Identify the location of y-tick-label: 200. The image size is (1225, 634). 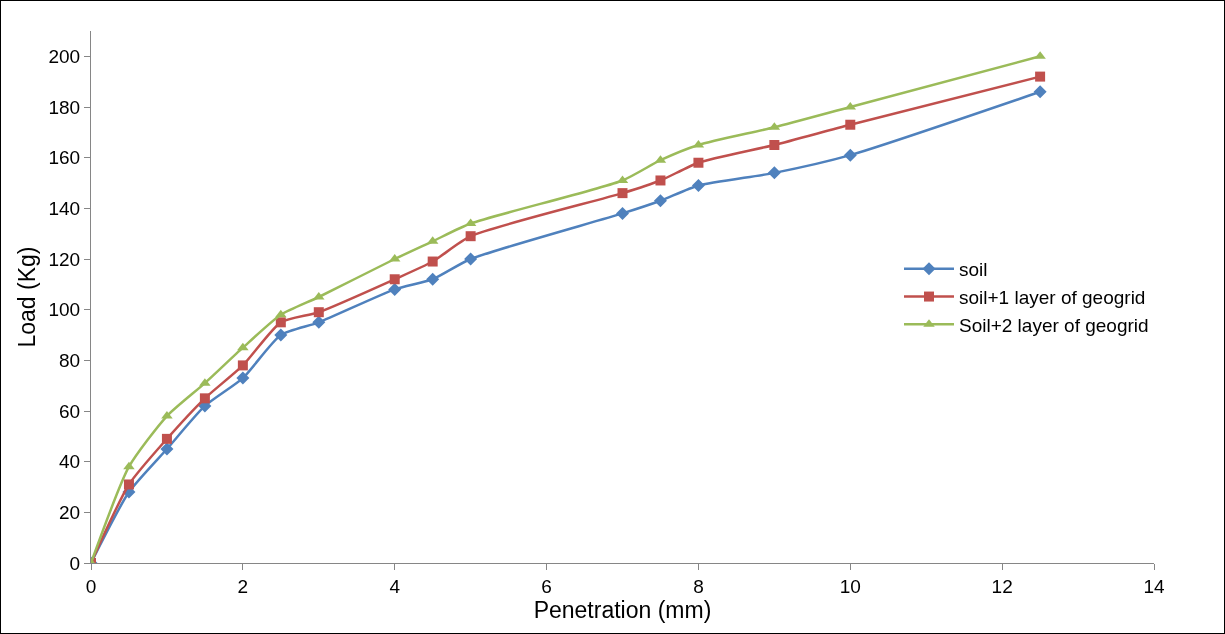
(64, 56).